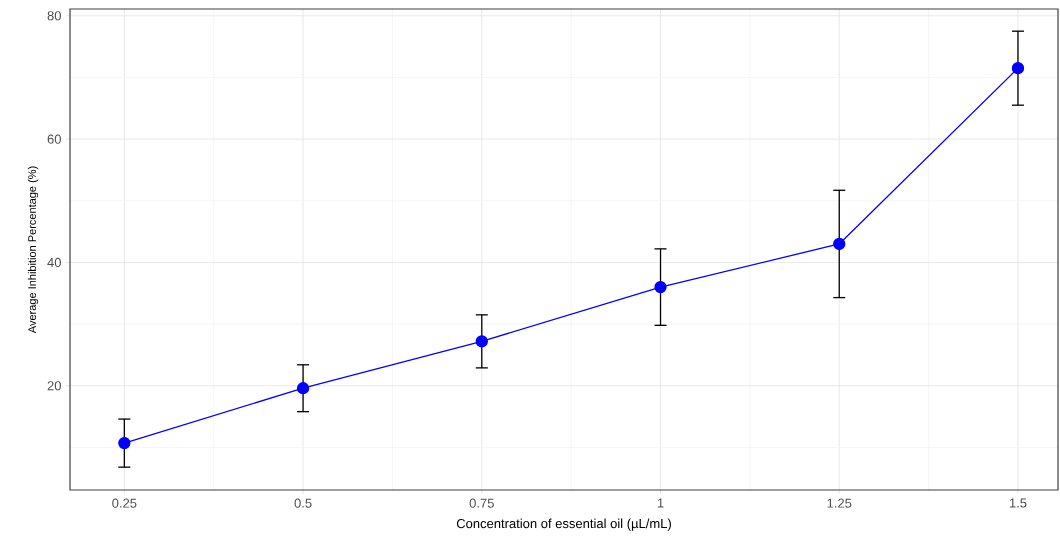 The width and height of the screenshot is (1060, 550). I want to click on x-tick-label: 0.25, so click(124, 503).